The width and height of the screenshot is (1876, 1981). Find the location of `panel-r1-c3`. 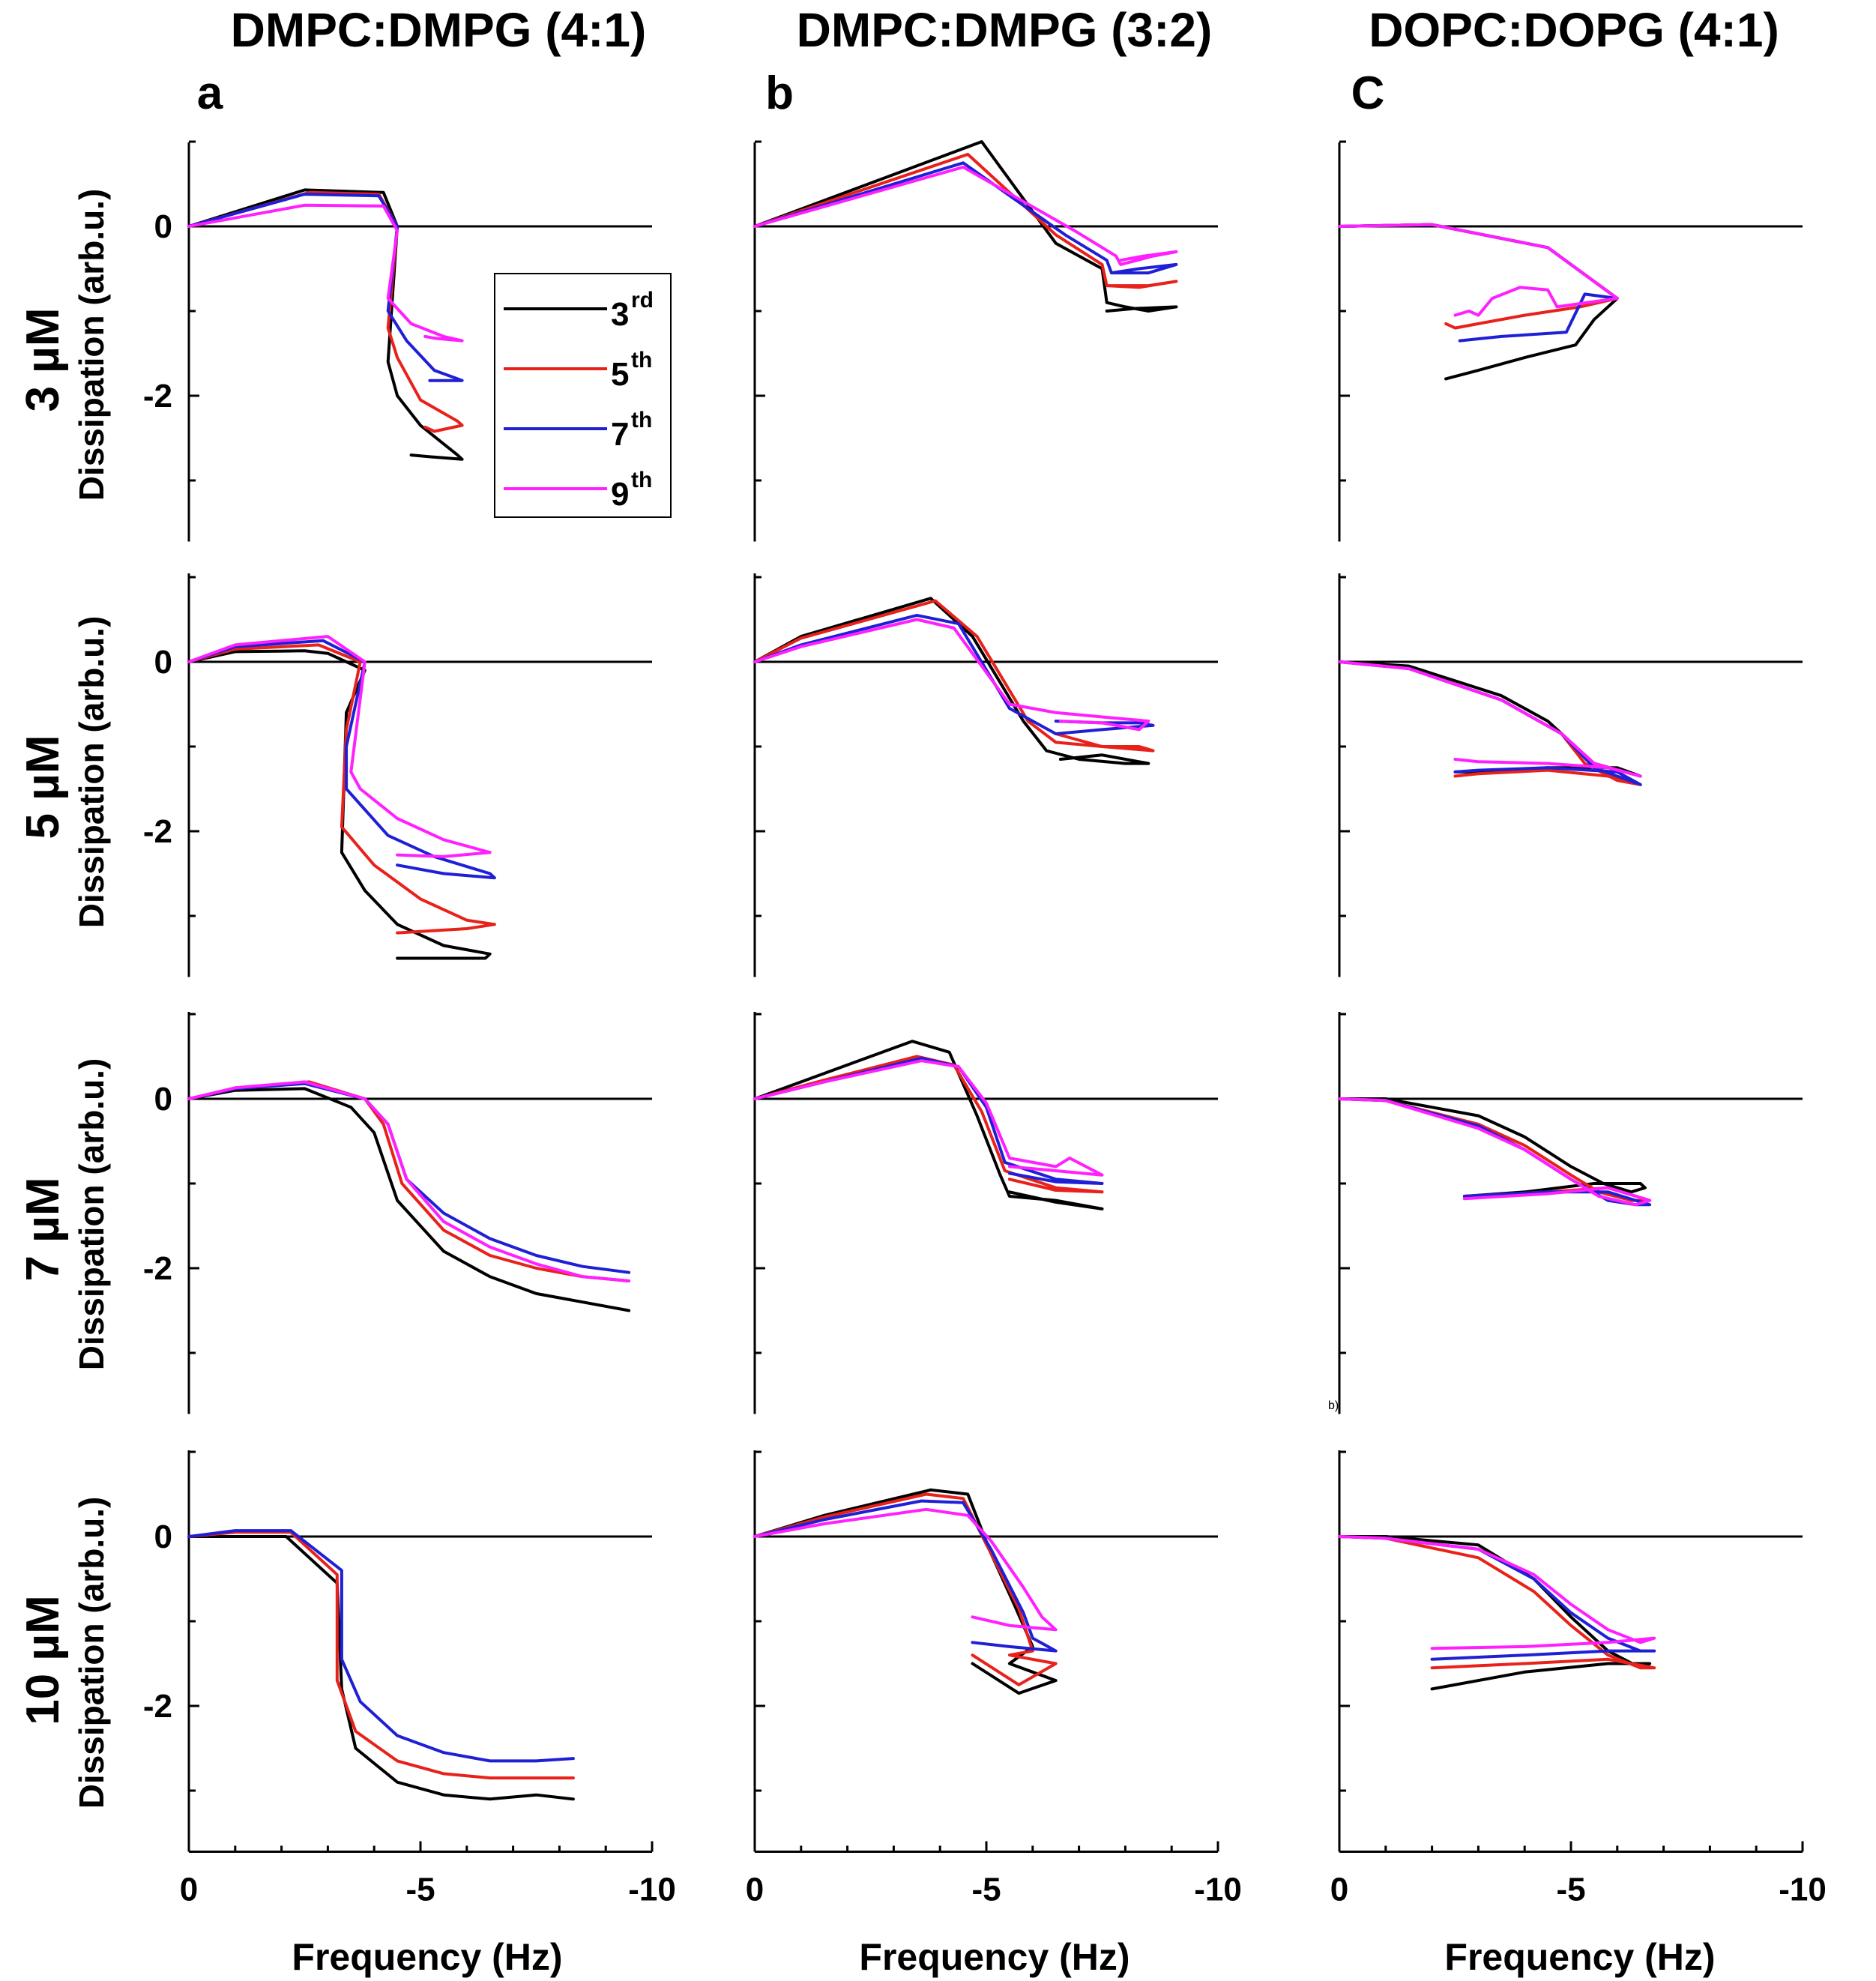

panel-r1-c3 is located at coordinates (1571, 341).